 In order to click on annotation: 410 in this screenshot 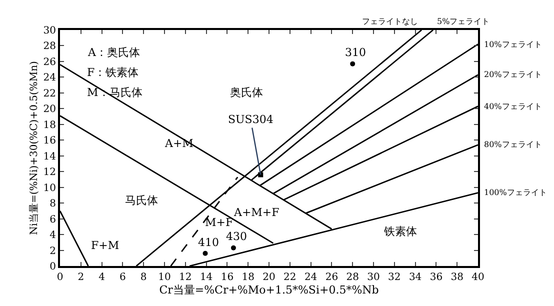, I will do `click(208, 242)`.